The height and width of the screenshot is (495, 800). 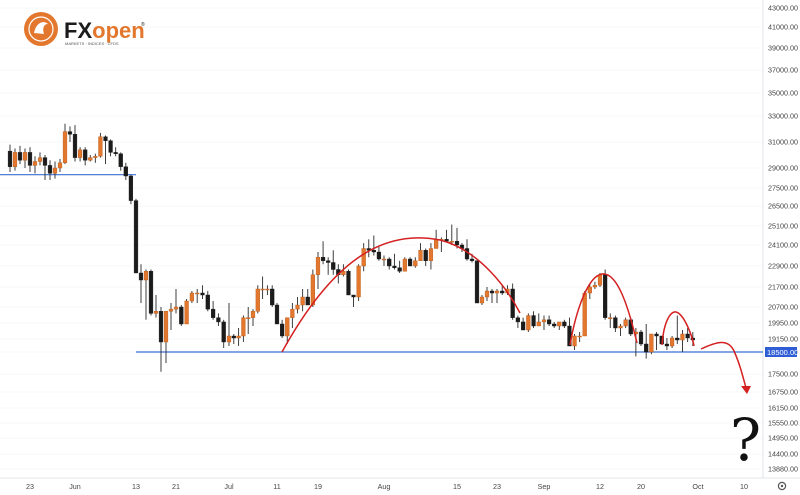 I want to click on fxopen-logo: FXopen ® MARKETS · INDICES · CFDS, so click(x=84, y=29).